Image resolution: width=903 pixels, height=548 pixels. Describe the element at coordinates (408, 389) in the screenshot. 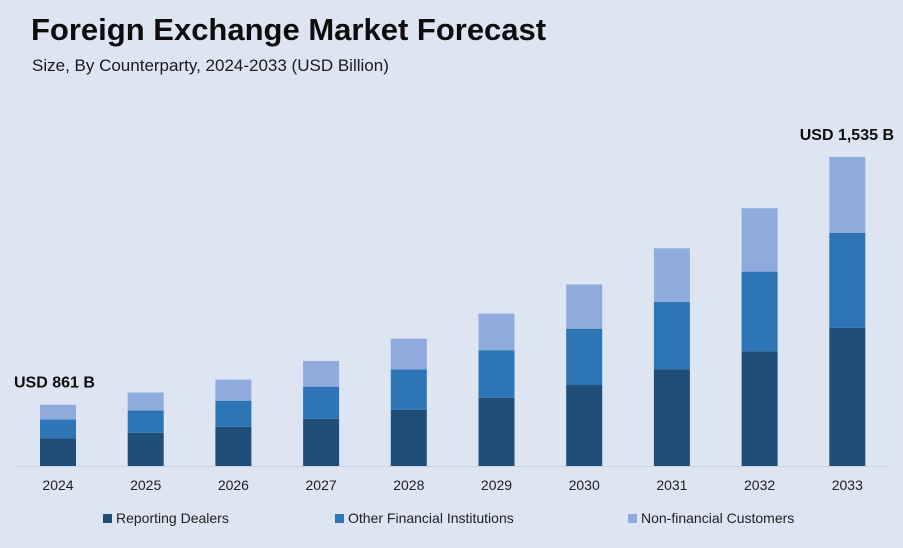

I see `bar-segment-2028-other-financial-institutions` at that location.